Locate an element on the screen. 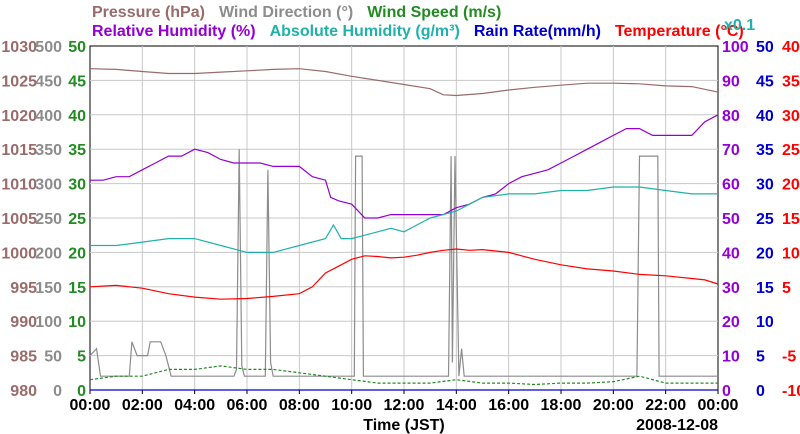 The image size is (800, 434). y-tick-label: -10 is located at coordinates (791, 391).